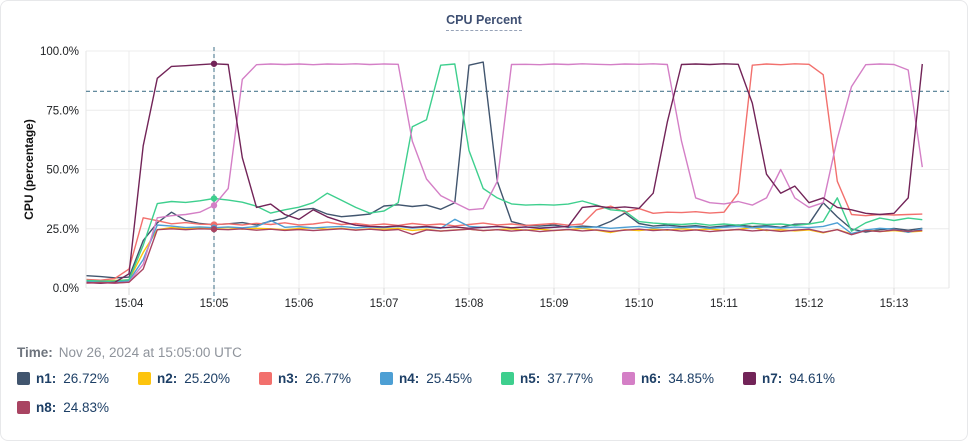 The width and height of the screenshot is (968, 441). What do you see at coordinates (570, 378) in the screenshot?
I see `legend-series-value: 37.77%` at bounding box center [570, 378].